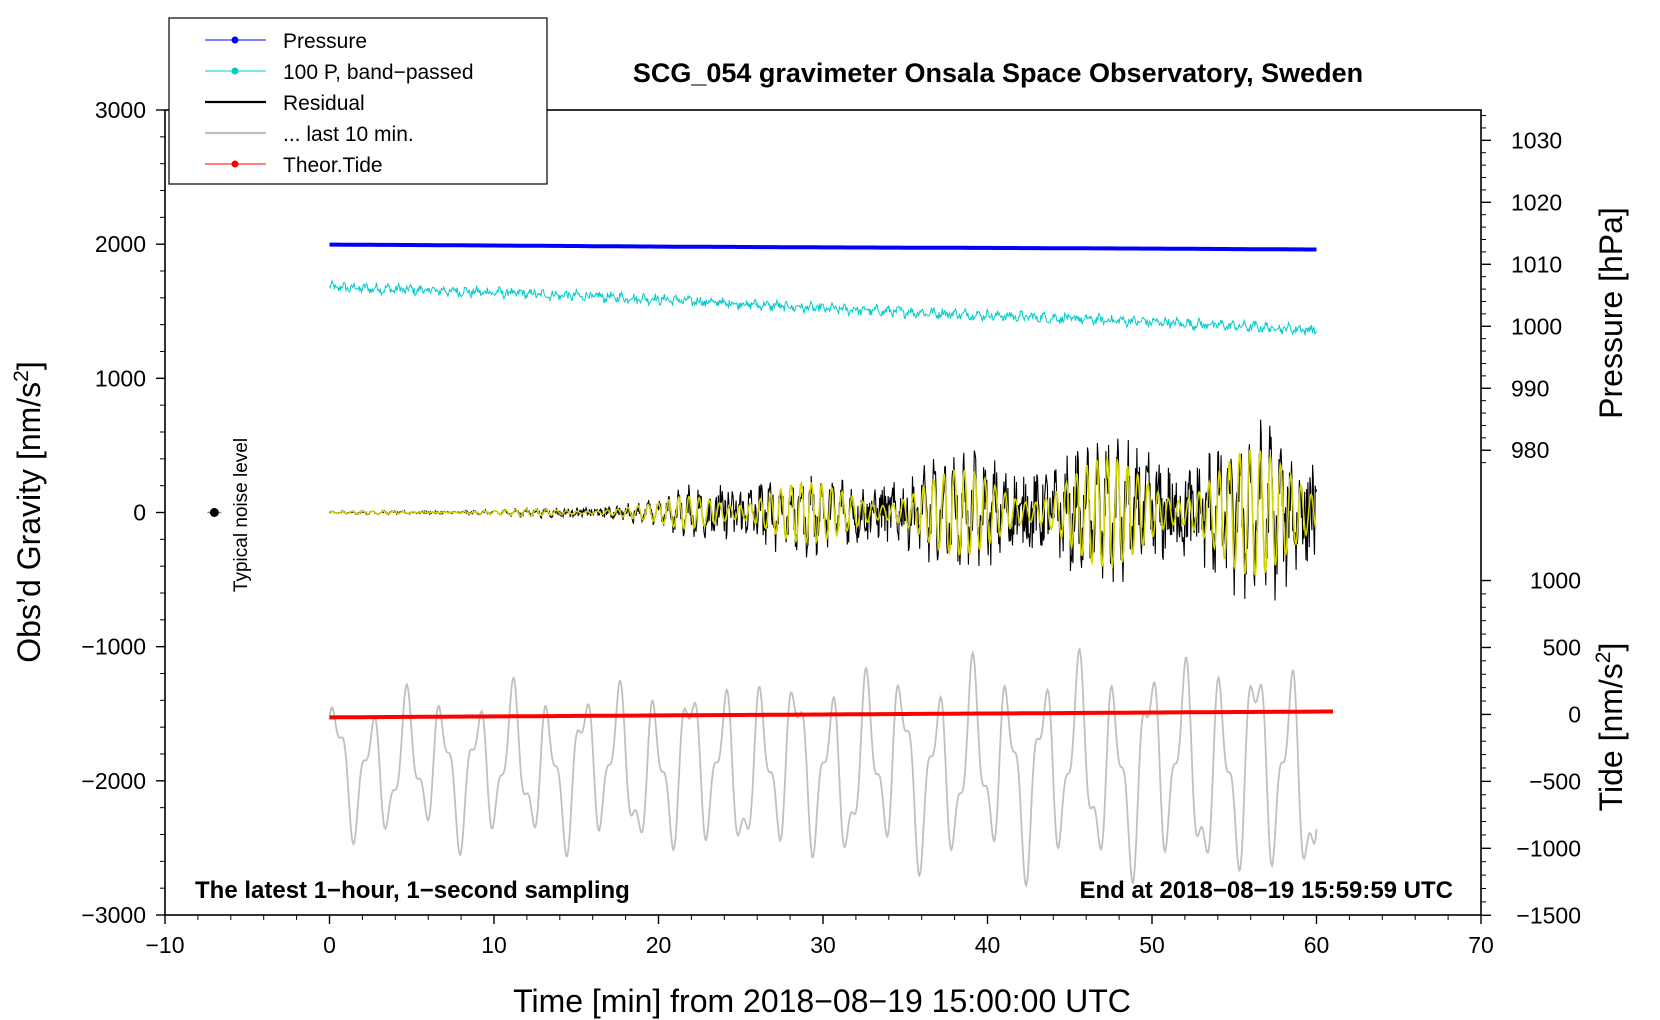 Image resolution: width=1660 pixels, height=1020 pixels. What do you see at coordinates (235, 71) in the screenshot?
I see `legend-dot-bandpassed` at bounding box center [235, 71].